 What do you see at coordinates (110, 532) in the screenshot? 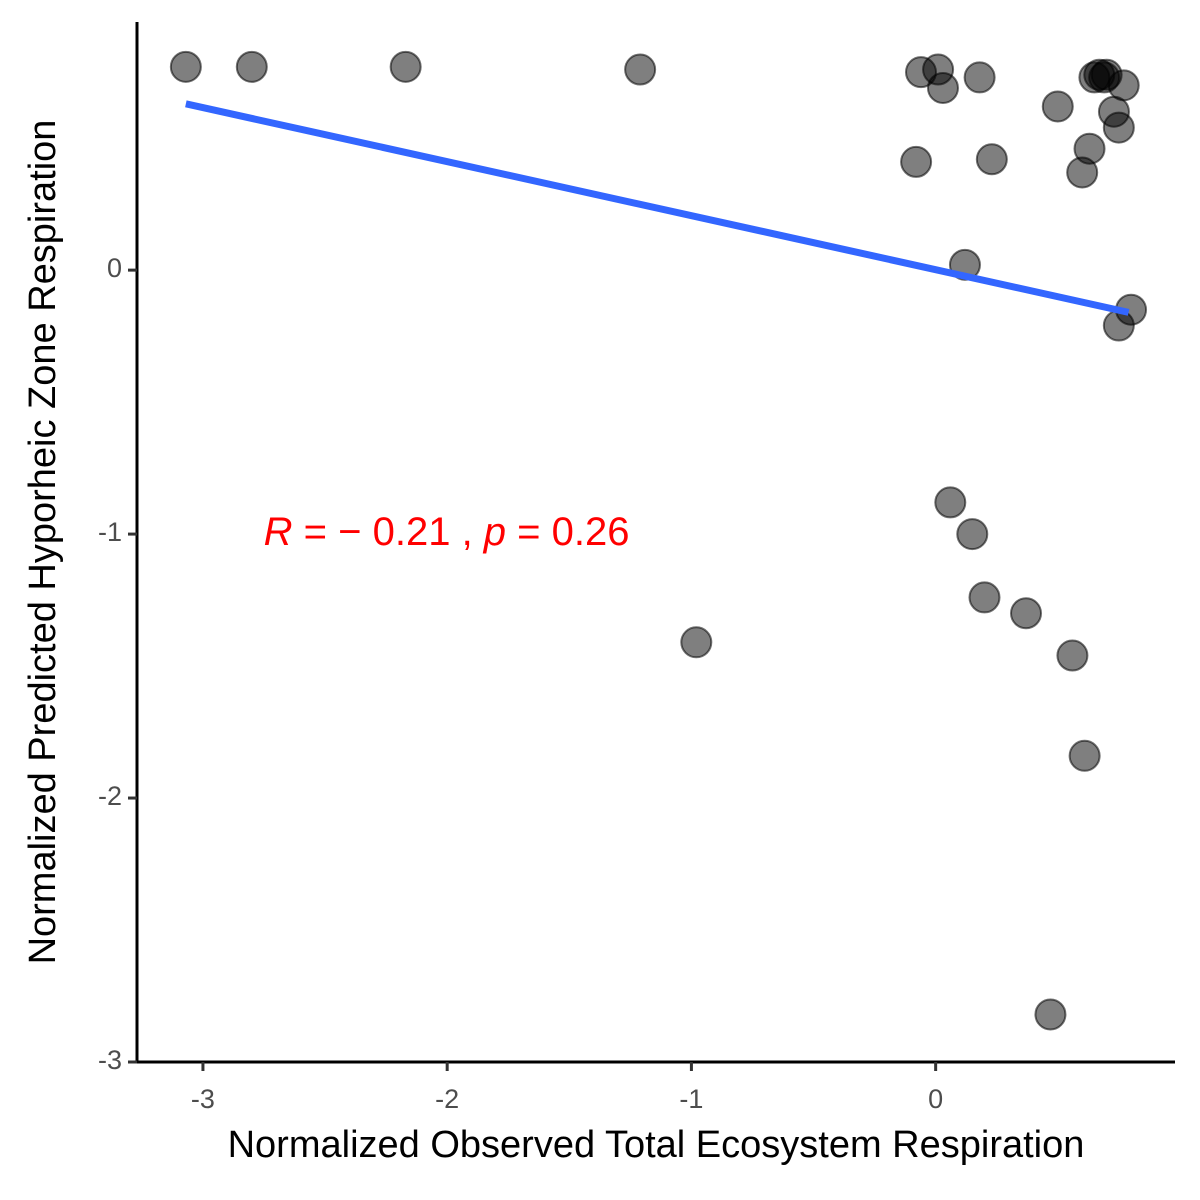
I see `y-tick-label: -1` at bounding box center [110, 532].